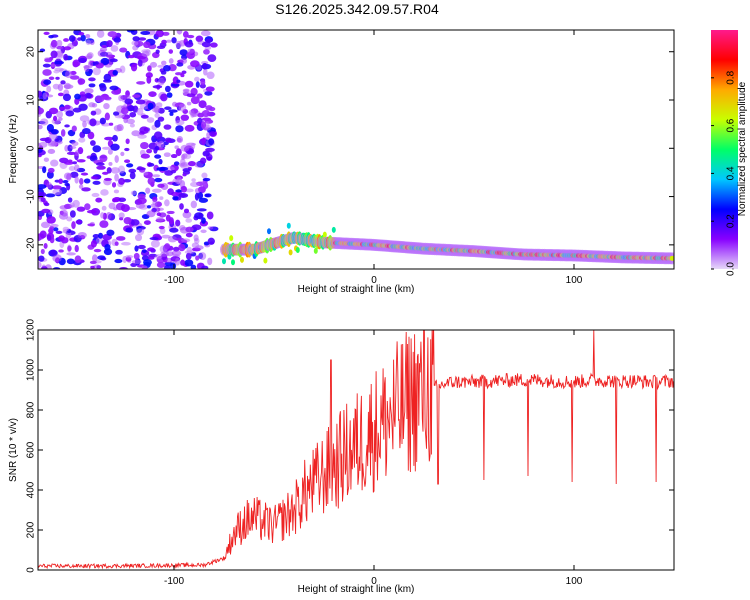  What do you see at coordinates (731, 77) in the screenshot?
I see `colorbar-tick-label: 0.8` at bounding box center [731, 77].